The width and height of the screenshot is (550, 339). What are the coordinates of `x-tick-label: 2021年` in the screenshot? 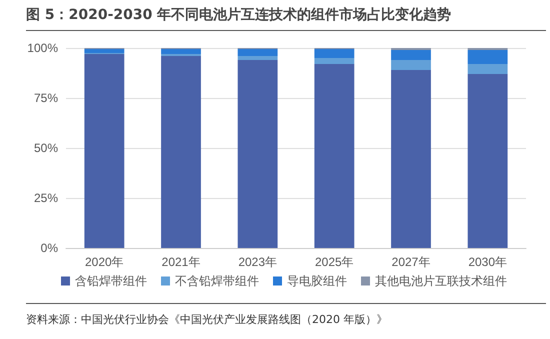 It's located at (181, 262).